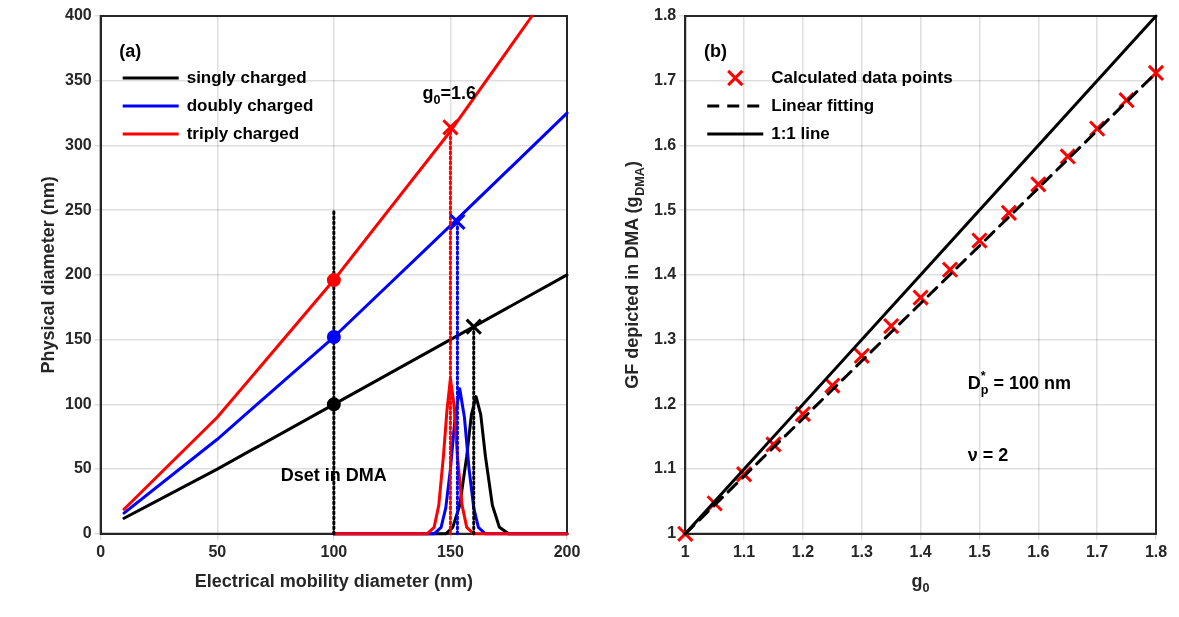 The height and width of the screenshot is (617, 1179). I want to click on y-tick-label: 350, so click(78, 80).